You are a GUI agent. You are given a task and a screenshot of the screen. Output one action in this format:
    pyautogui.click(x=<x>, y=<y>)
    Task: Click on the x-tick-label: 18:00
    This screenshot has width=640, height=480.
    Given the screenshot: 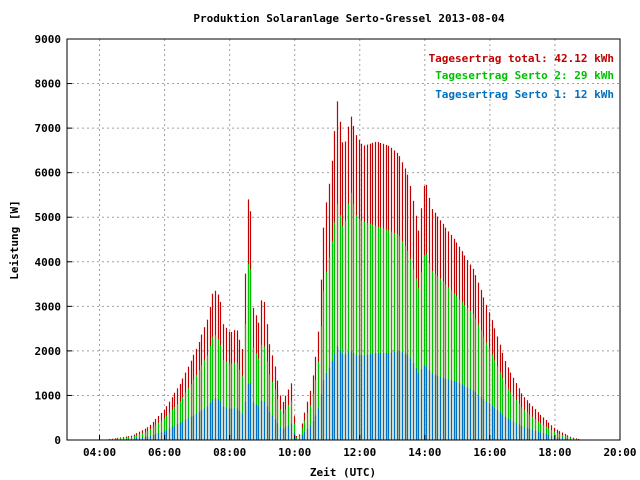 What is the action you would take?
    pyautogui.click(x=554, y=452)
    